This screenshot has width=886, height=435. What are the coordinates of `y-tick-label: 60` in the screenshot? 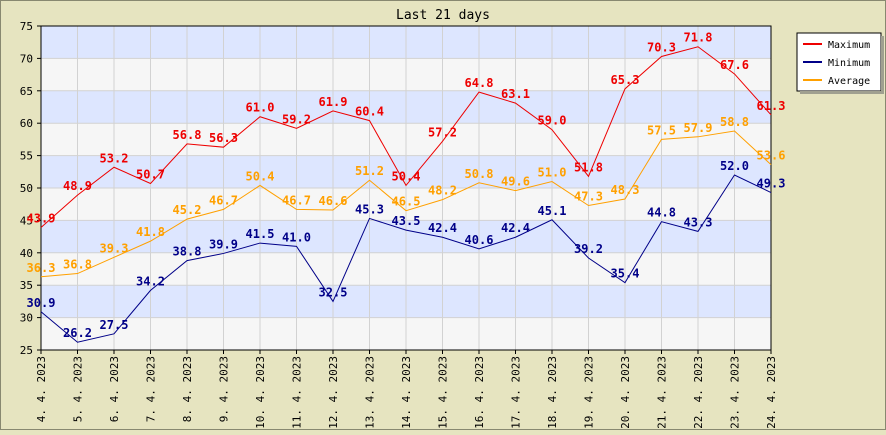 It's located at (26, 123).